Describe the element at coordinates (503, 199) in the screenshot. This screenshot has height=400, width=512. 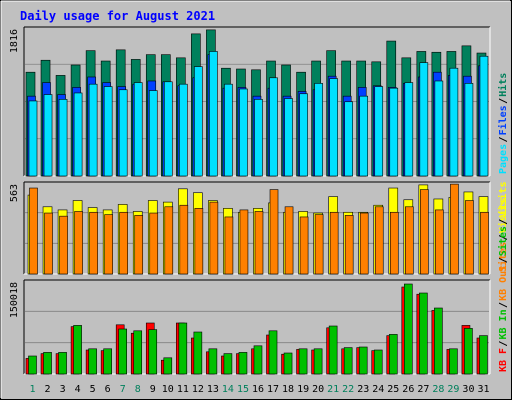
I see `legend-entry: Visits` at that location.